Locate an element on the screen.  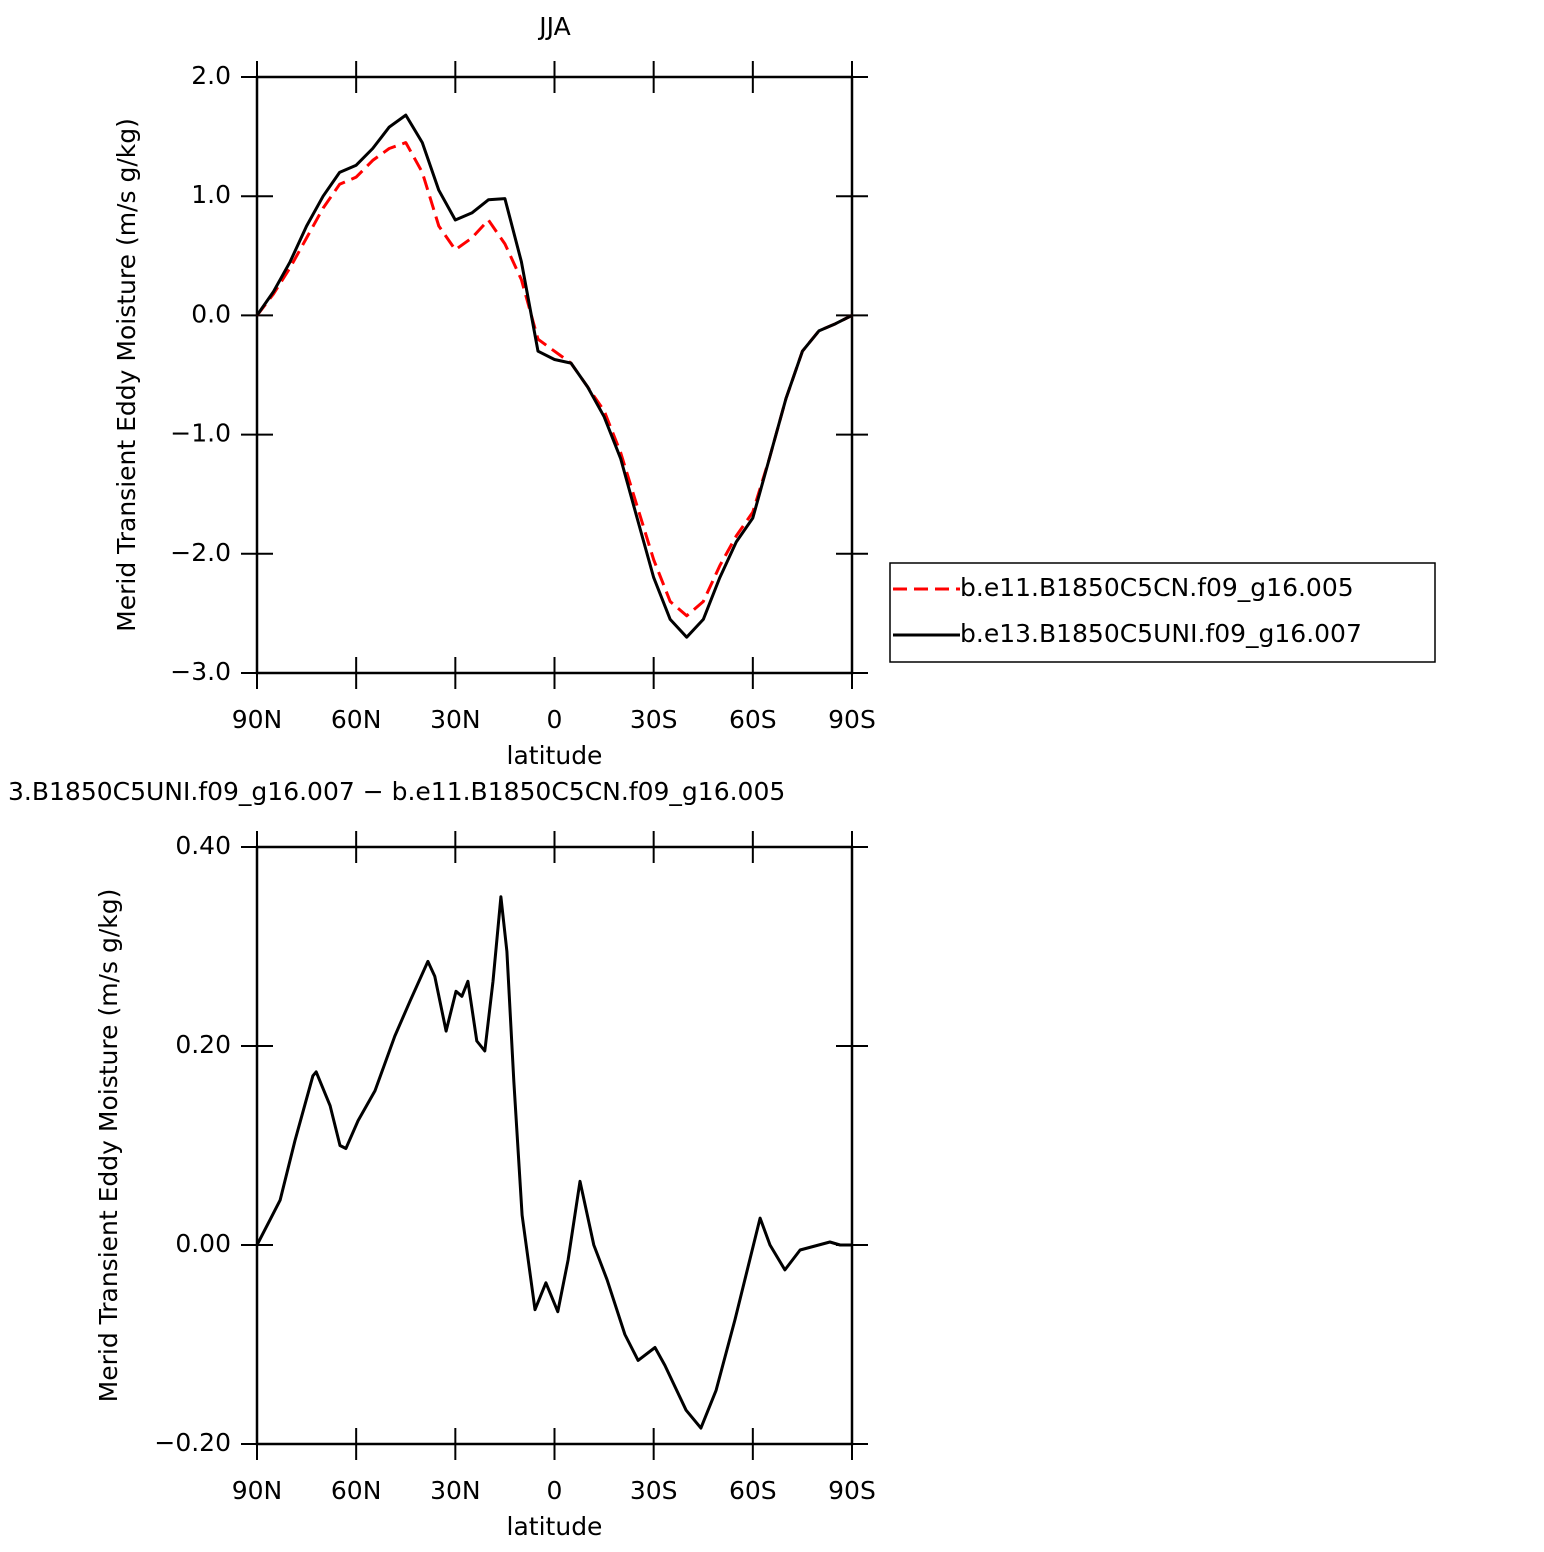
y-tick-label: −0.20 is located at coordinates (192, 1442).